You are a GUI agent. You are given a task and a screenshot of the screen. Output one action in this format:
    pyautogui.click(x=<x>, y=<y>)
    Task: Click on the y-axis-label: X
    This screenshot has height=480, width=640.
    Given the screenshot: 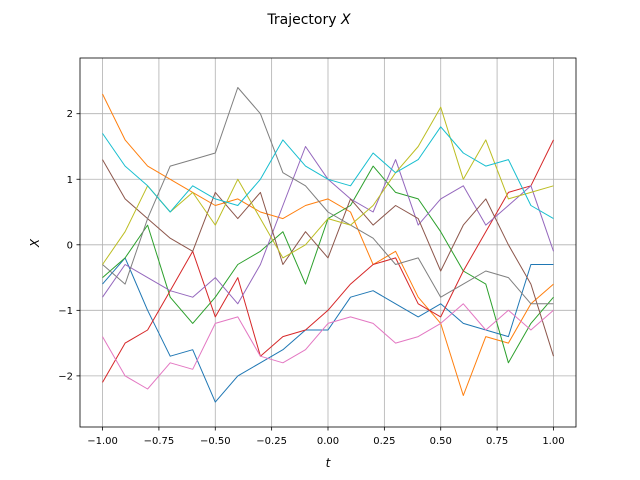 What is the action you would take?
    pyautogui.click(x=35, y=243)
    